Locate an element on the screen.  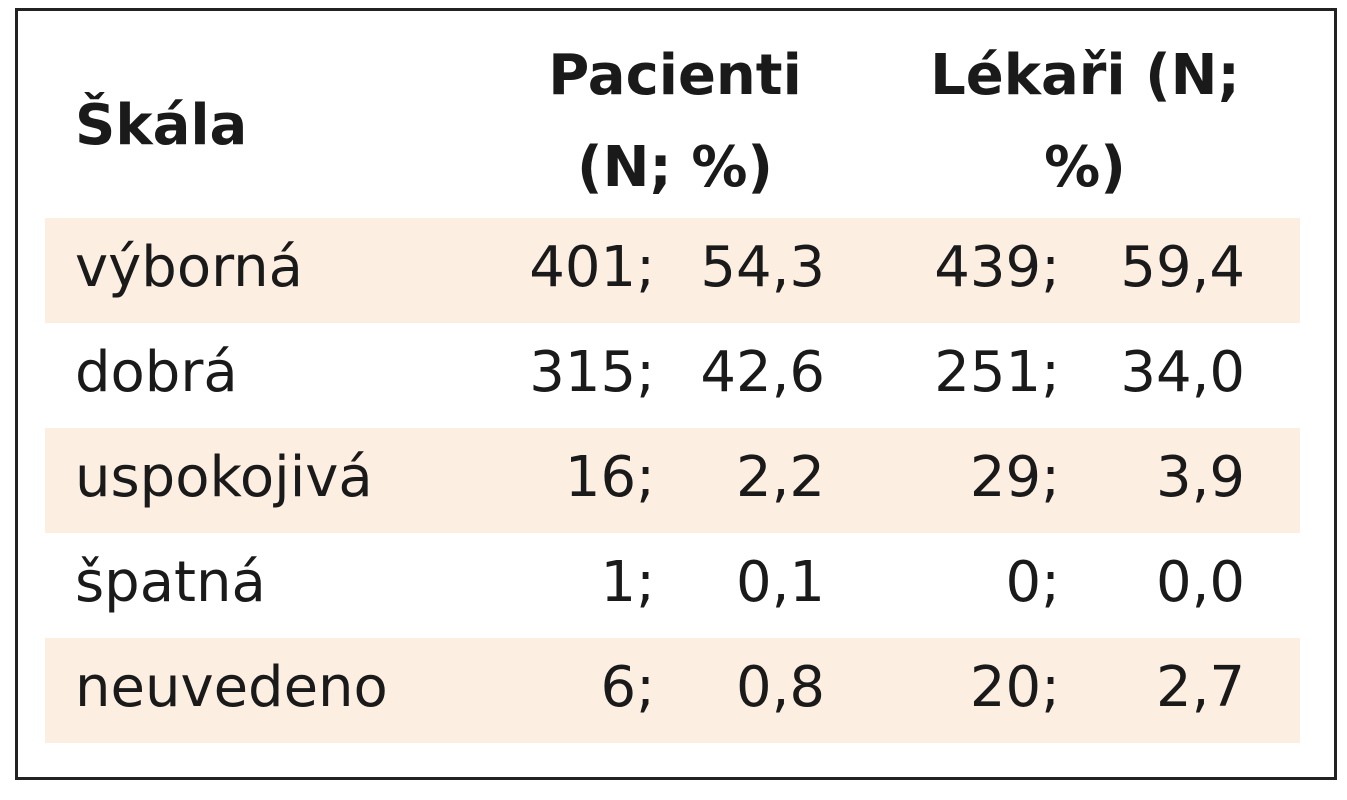
row-label: dobrá is located at coordinates (156, 372).